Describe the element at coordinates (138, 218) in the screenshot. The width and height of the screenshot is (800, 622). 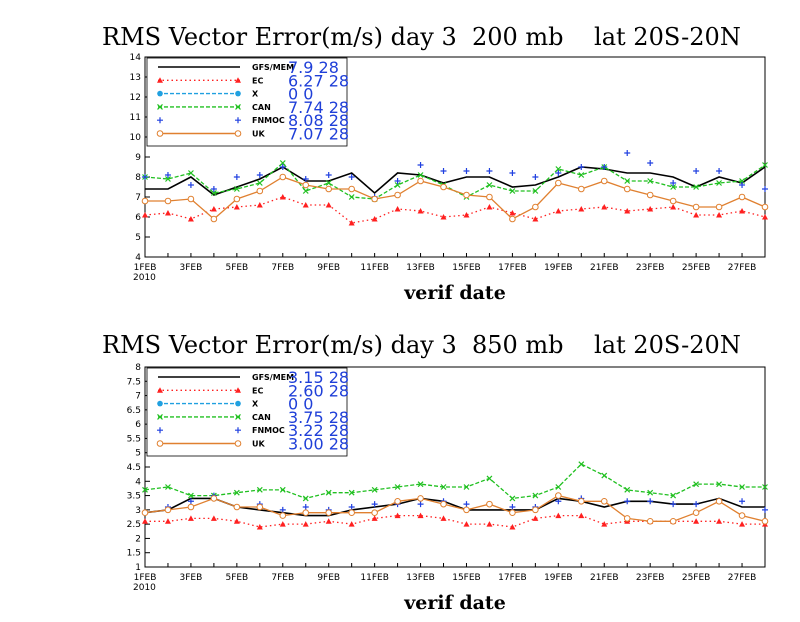
I see `y-tick-label: 6` at that location.